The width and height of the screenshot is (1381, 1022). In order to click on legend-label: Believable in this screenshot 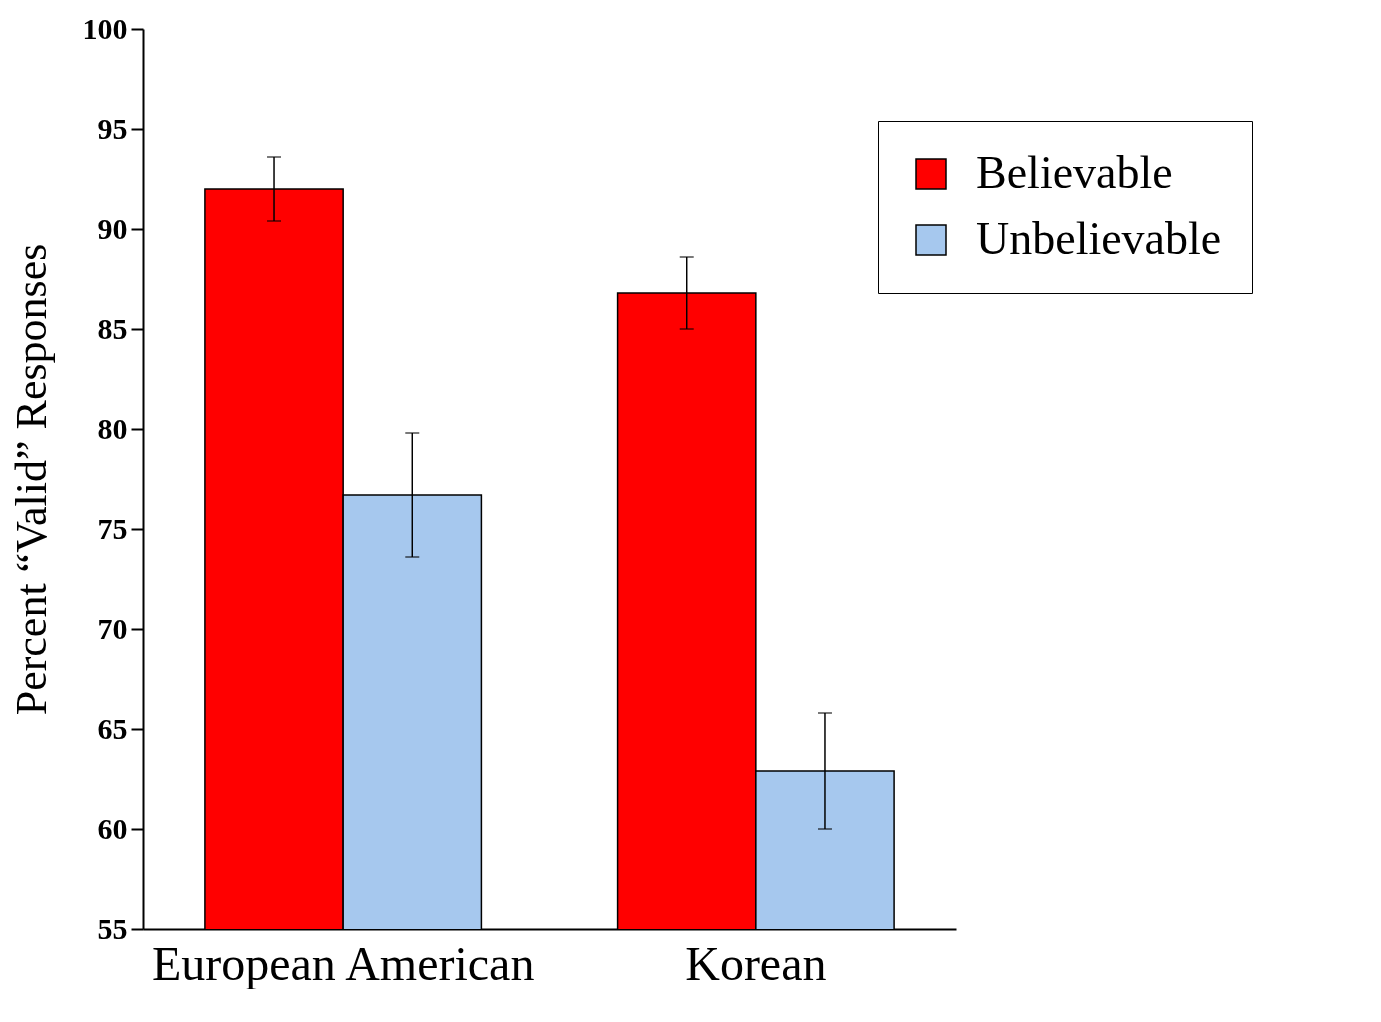, I will do `click(1074, 172)`.